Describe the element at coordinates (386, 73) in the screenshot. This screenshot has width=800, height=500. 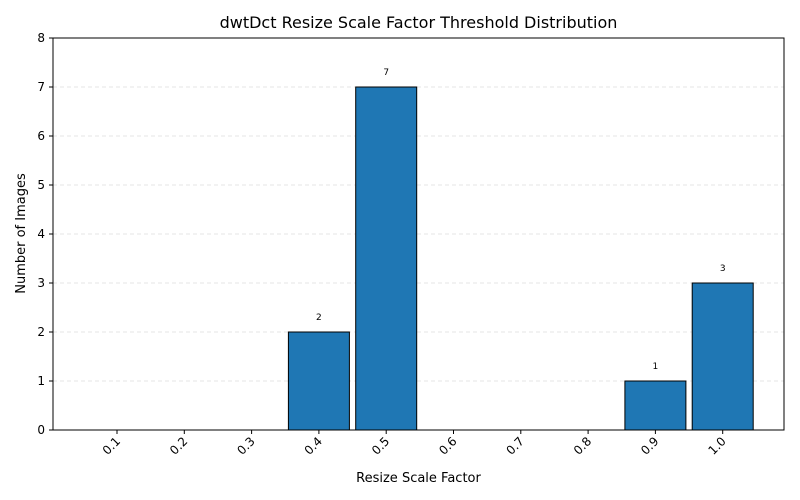
I see `bar-value-label: 7` at that location.